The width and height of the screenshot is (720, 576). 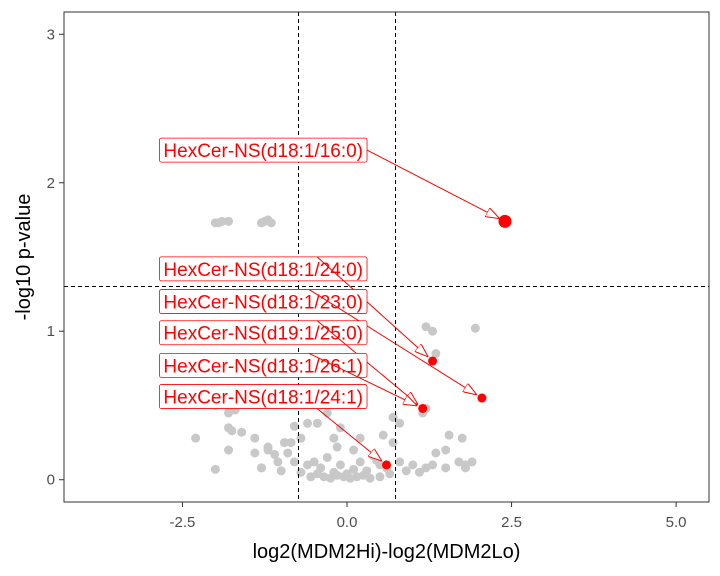 What do you see at coordinates (51, 331) in the screenshot?
I see `y-tick-label: 1` at bounding box center [51, 331].